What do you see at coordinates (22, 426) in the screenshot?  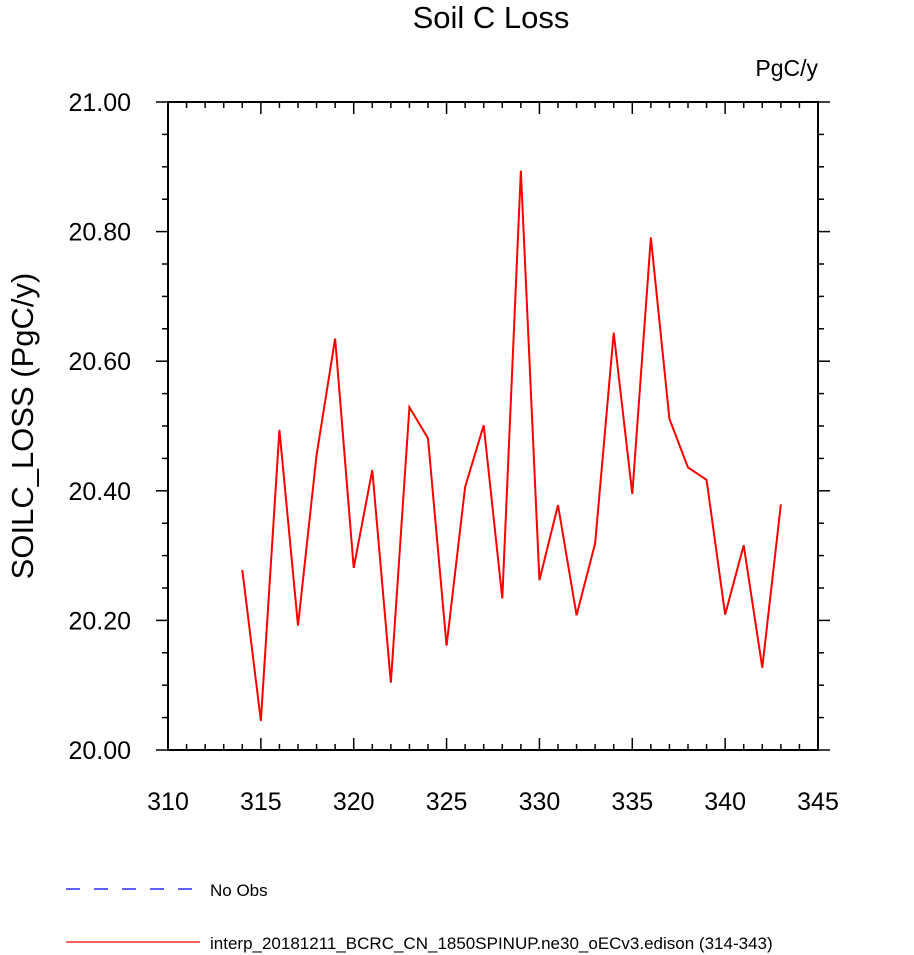 I see `y-axis-label: SOILC_LOSS (PgC/y)` at bounding box center [22, 426].